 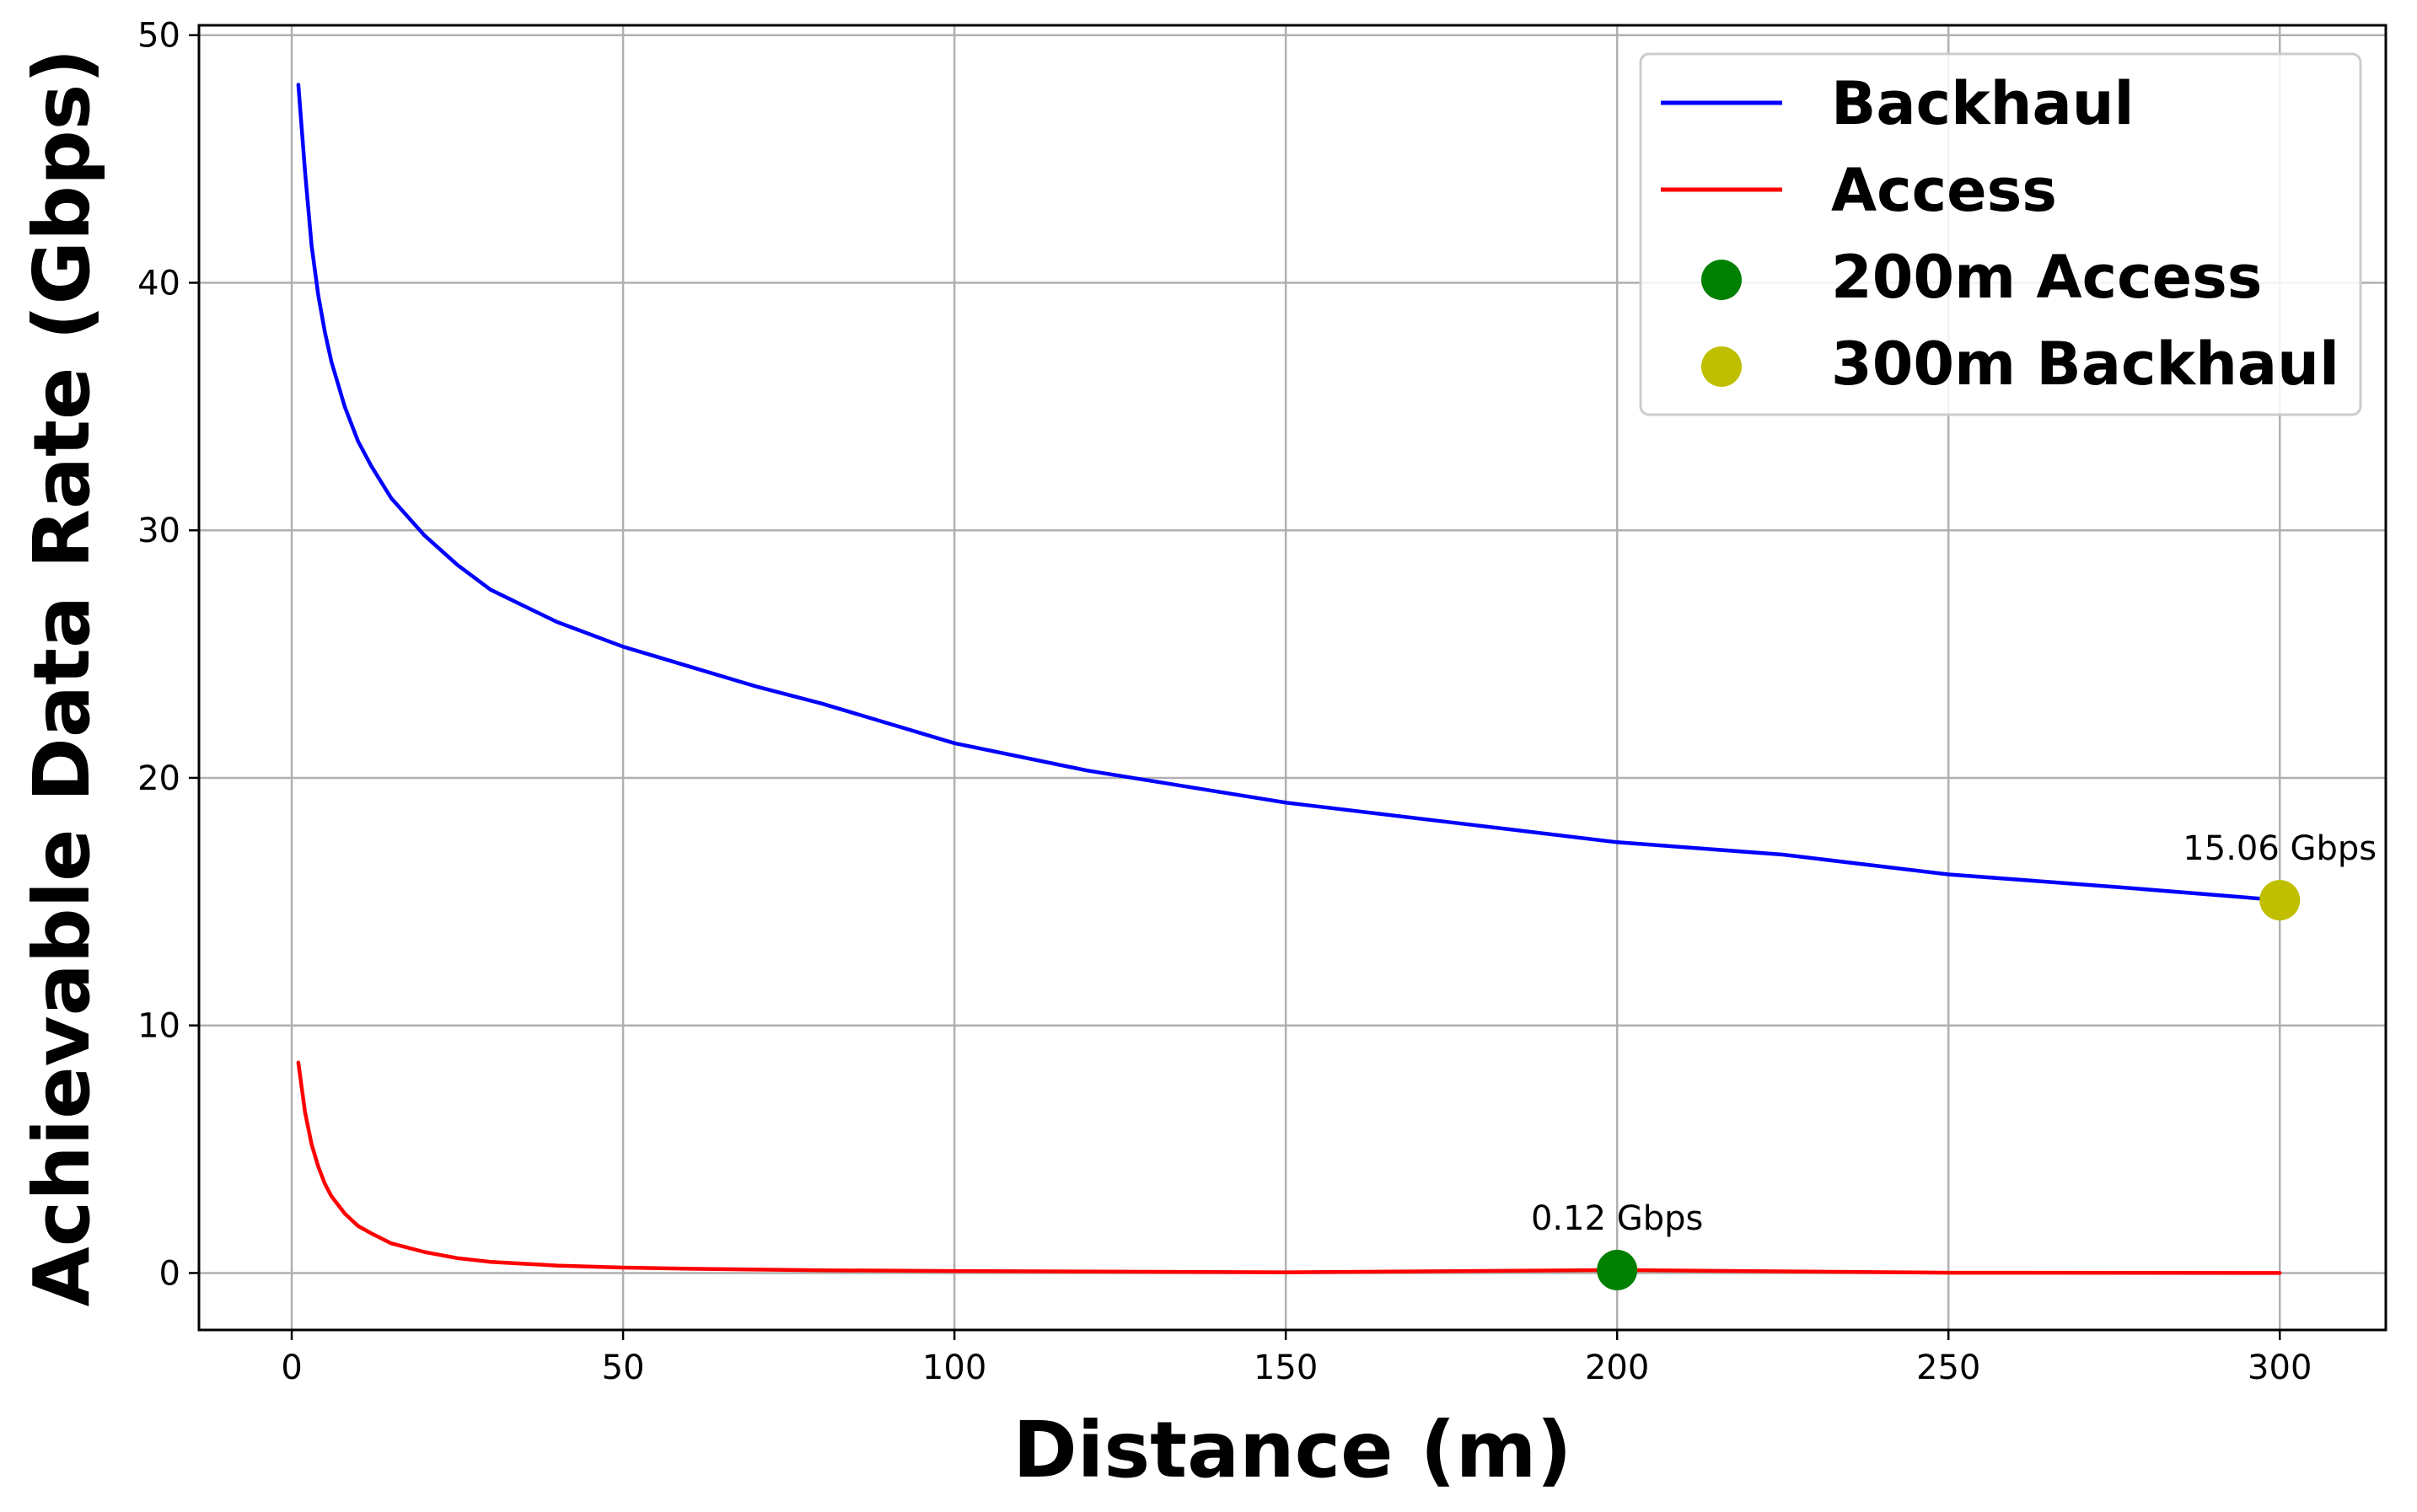 What do you see at coordinates (2046, 277) in the screenshot?
I see `legend-label: 200m Access` at bounding box center [2046, 277].